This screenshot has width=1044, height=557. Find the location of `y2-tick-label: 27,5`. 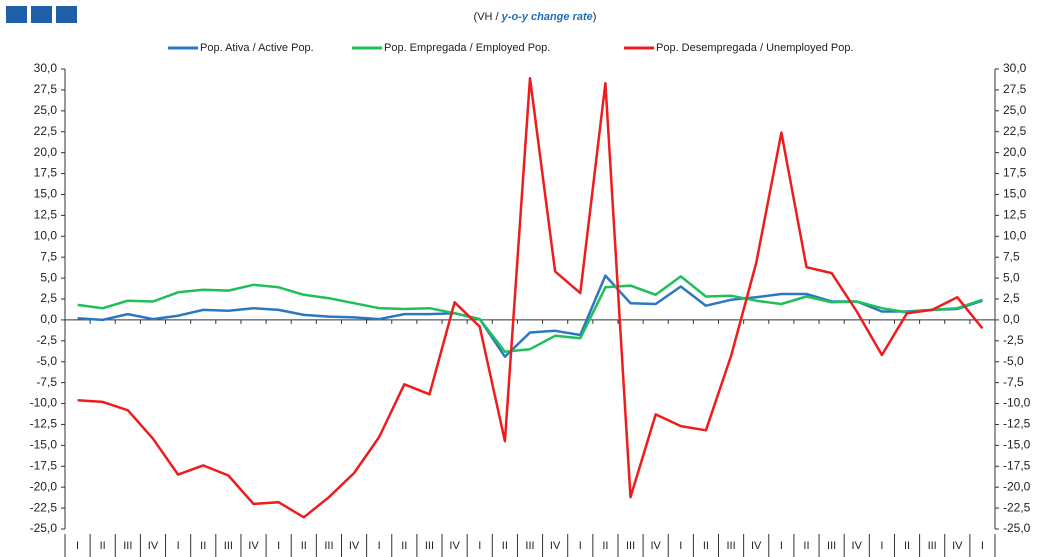

y2-tick-label: 27,5 is located at coordinates (1015, 89).